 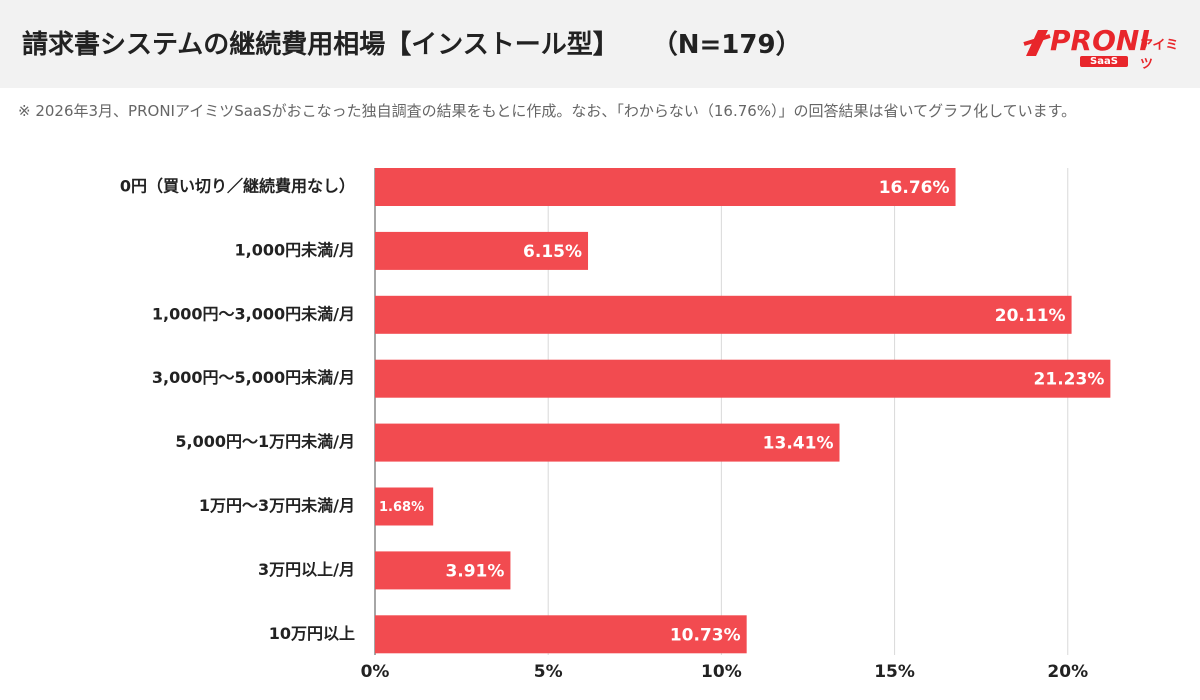 I want to click on y-tick-label: 1,000円〜3,000円未満/月, so click(x=253, y=313).